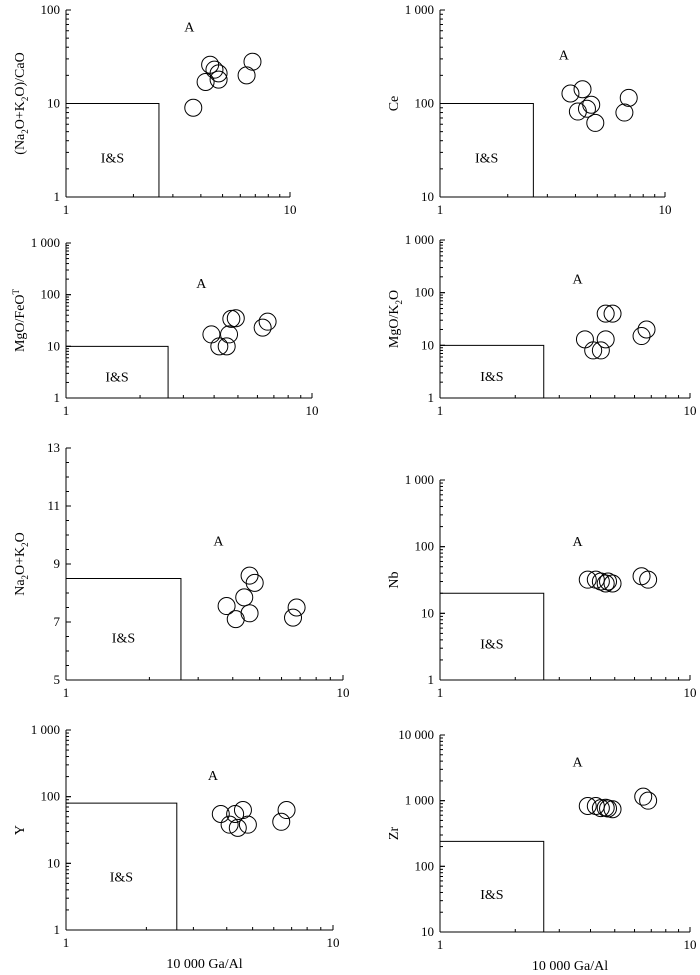 This screenshot has width=700, height=975. Describe the element at coordinates (176, 847) in the screenshot. I see `chart-panel-7: 1 10 1 10 100 1 000 Y 10 000 Ga/Al I&S A` at that location.